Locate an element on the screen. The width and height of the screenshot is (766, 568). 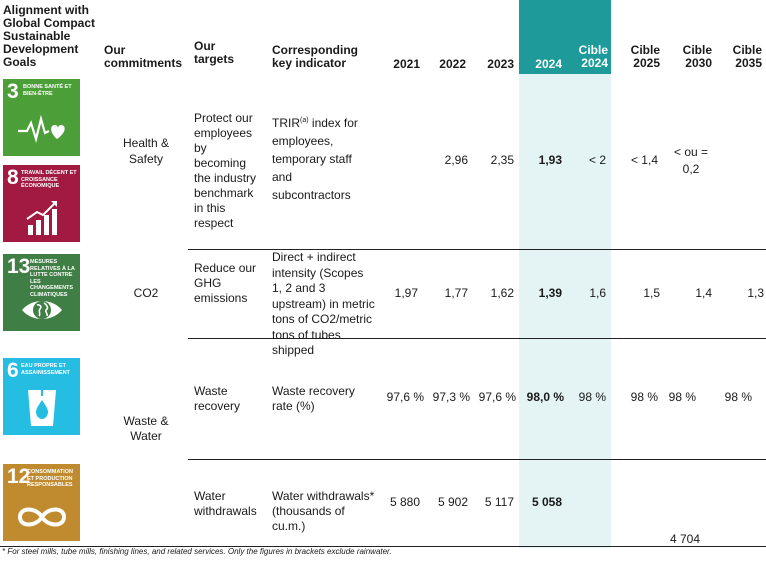
sdg-6-title: Eau propre et assainissement is located at coordinates (45, 369).